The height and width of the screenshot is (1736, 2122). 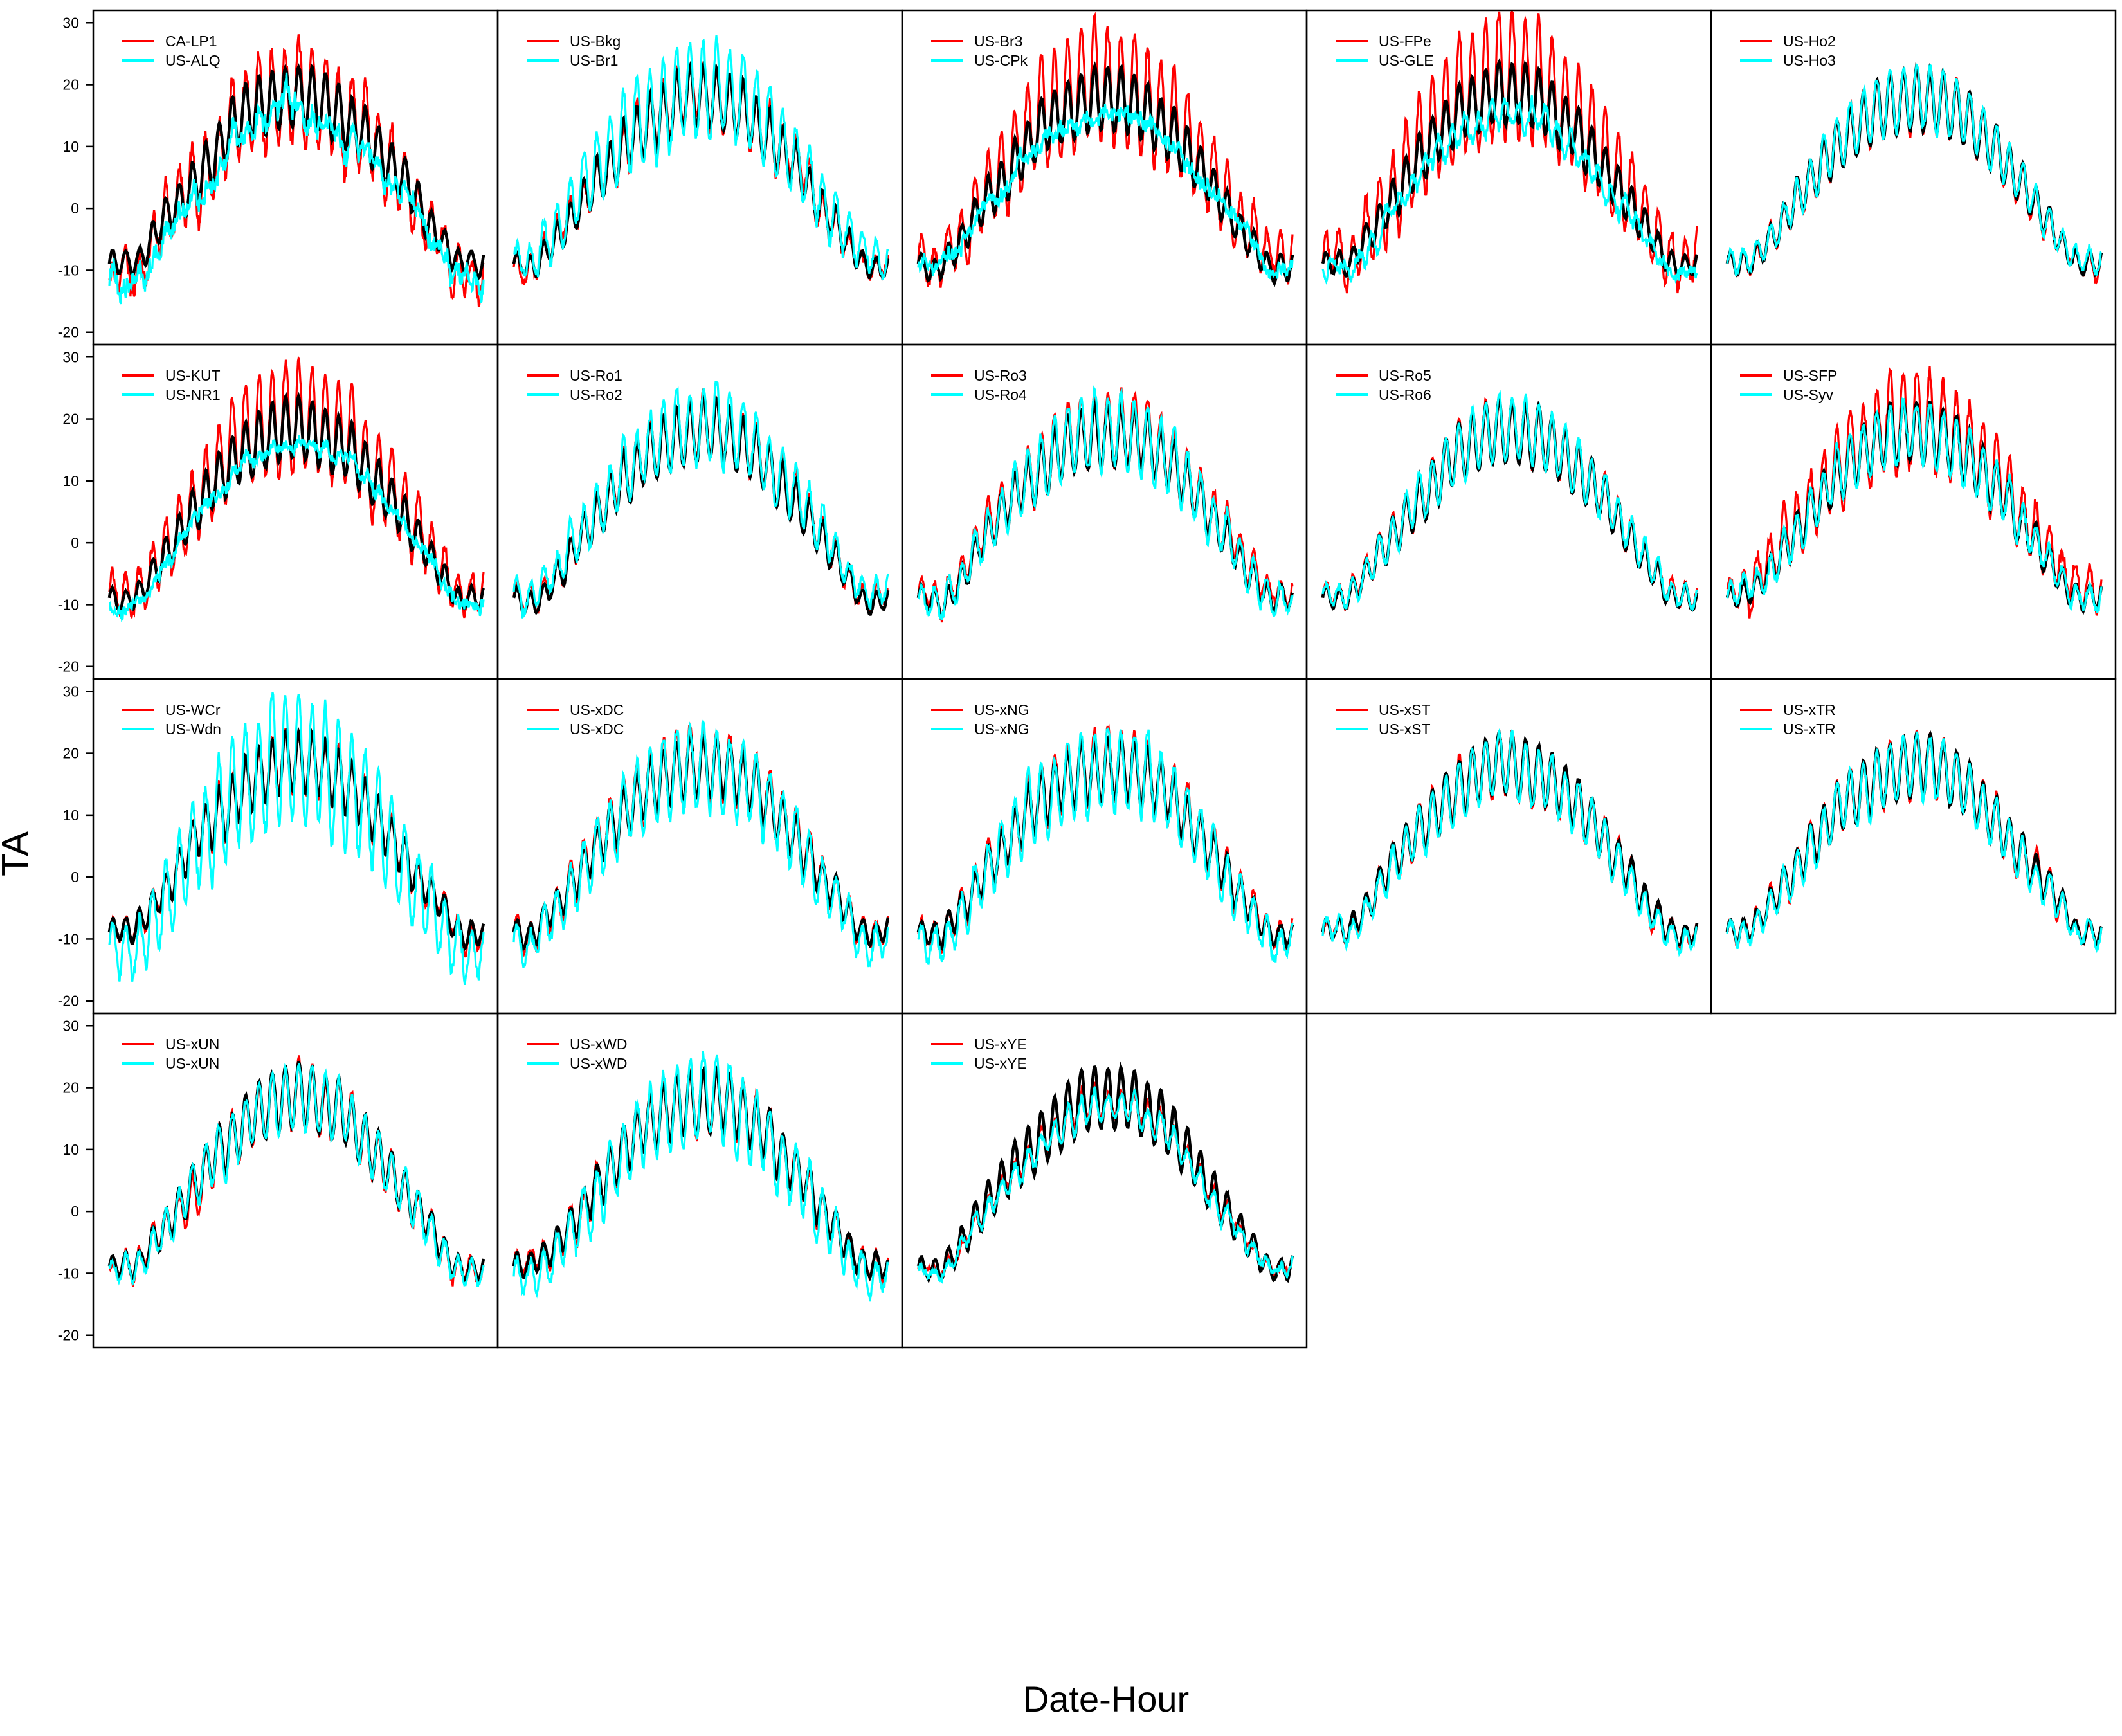 I want to click on y-tick-label: -20, so click(x=68, y=1335).